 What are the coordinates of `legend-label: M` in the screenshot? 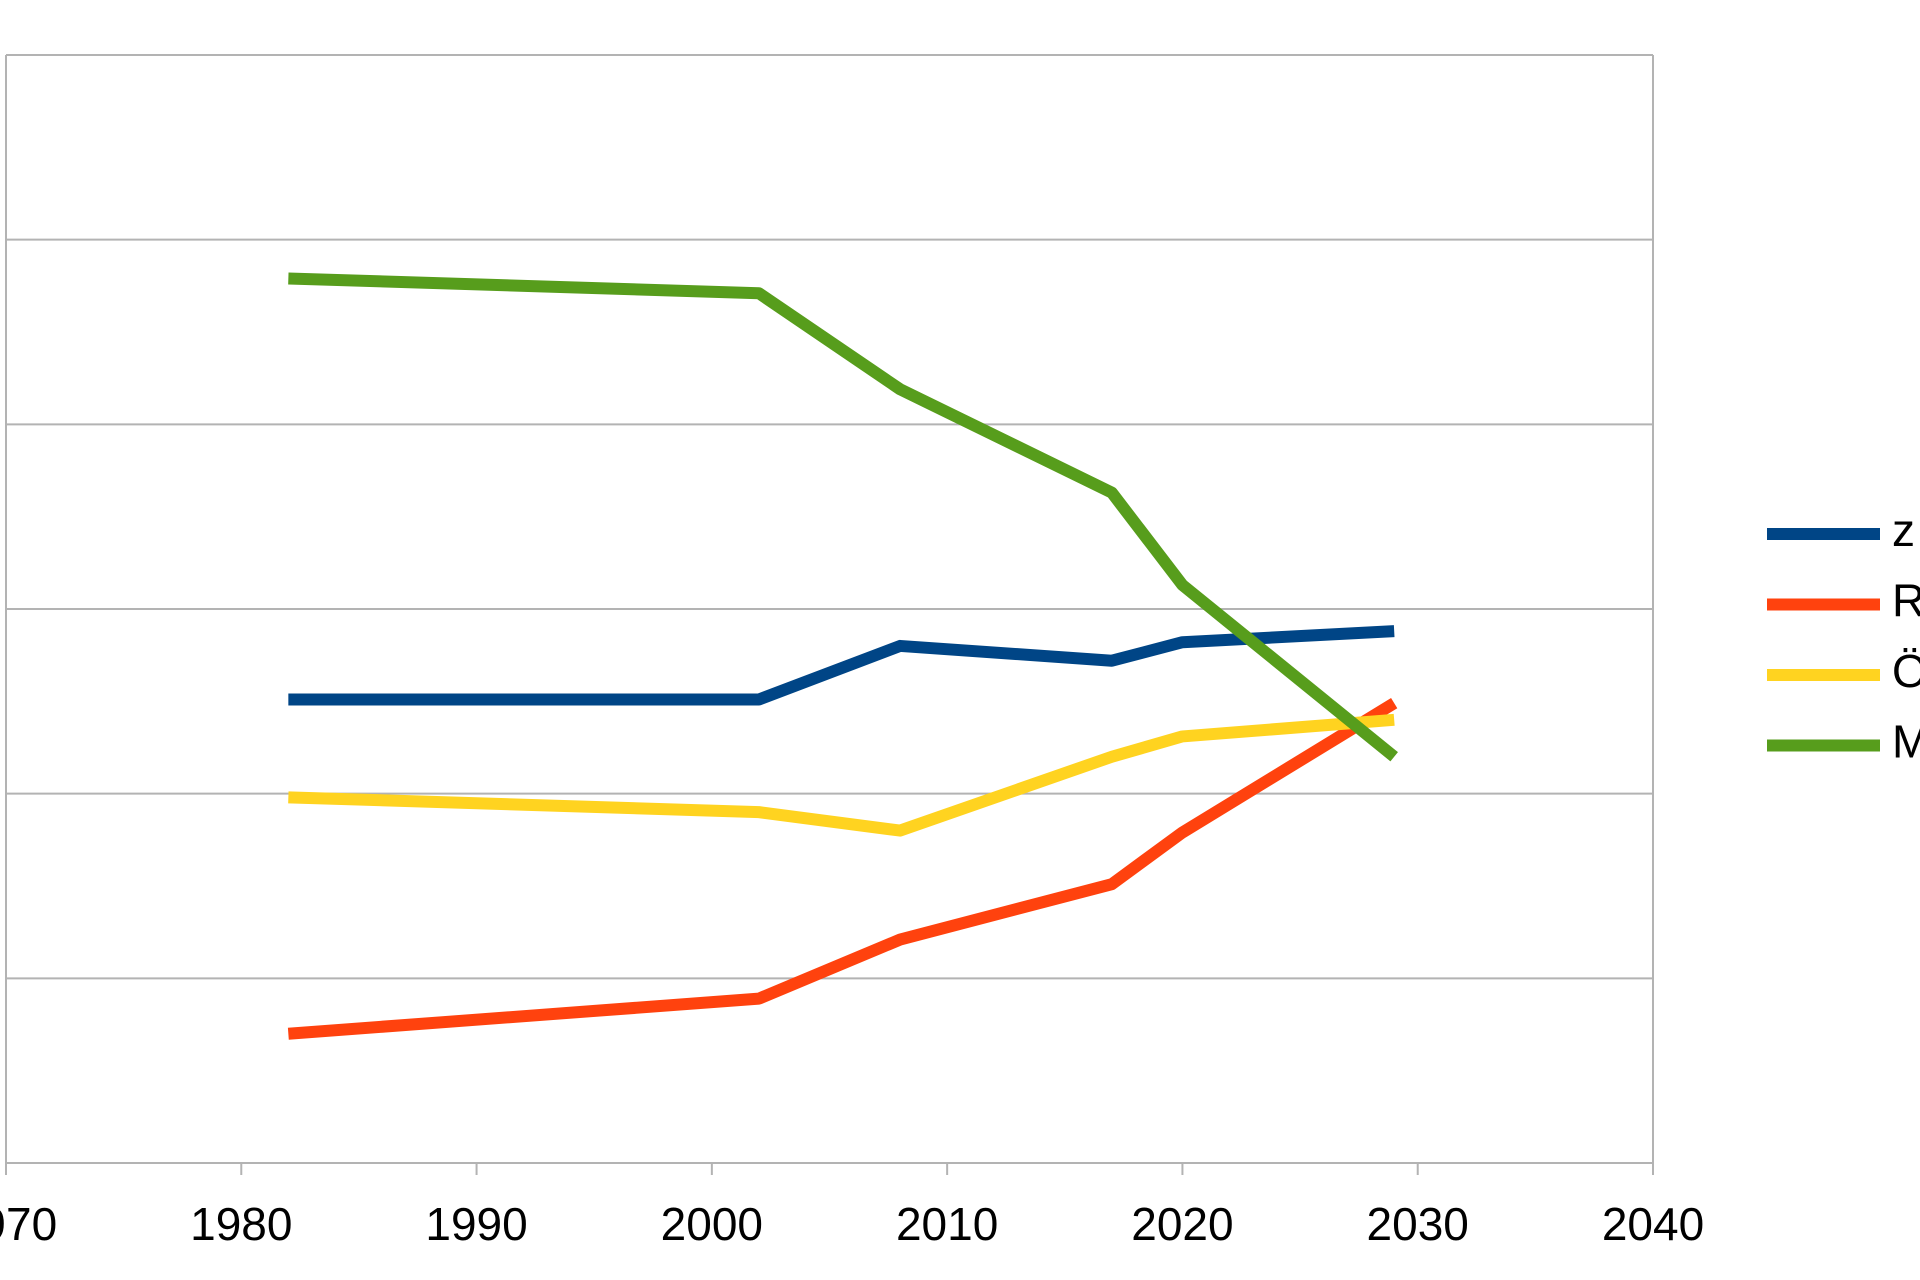 It's located at (1906, 742).